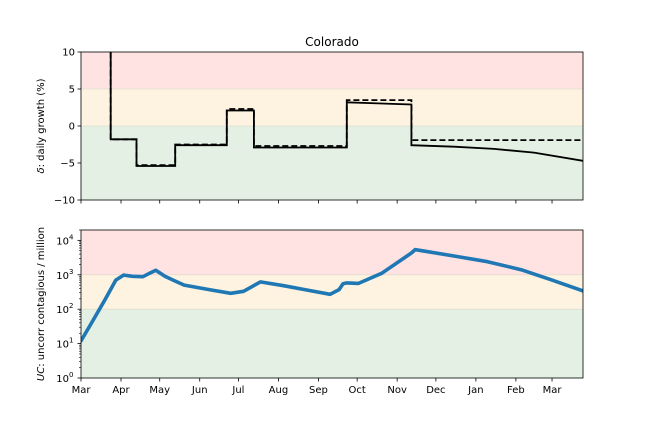  Describe the element at coordinates (159, 390) in the screenshot. I see `bottom-x-tick-label-2: May` at that location.